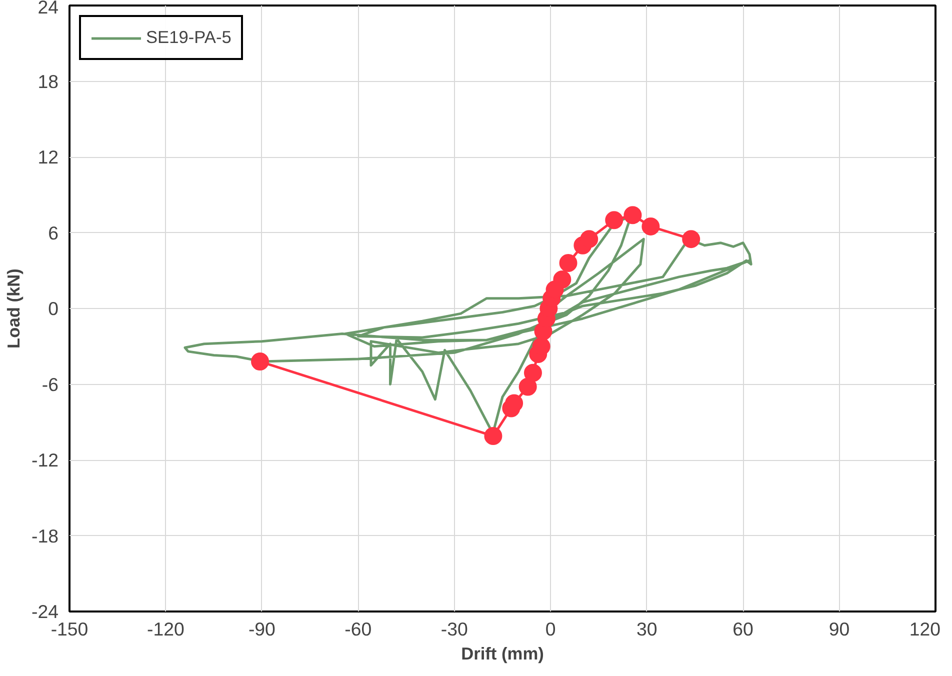 The width and height of the screenshot is (952, 676). What do you see at coordinates (647, 629) in the screenshot?
I see `x-tick-label: 30` at bounding box center [647, 629].